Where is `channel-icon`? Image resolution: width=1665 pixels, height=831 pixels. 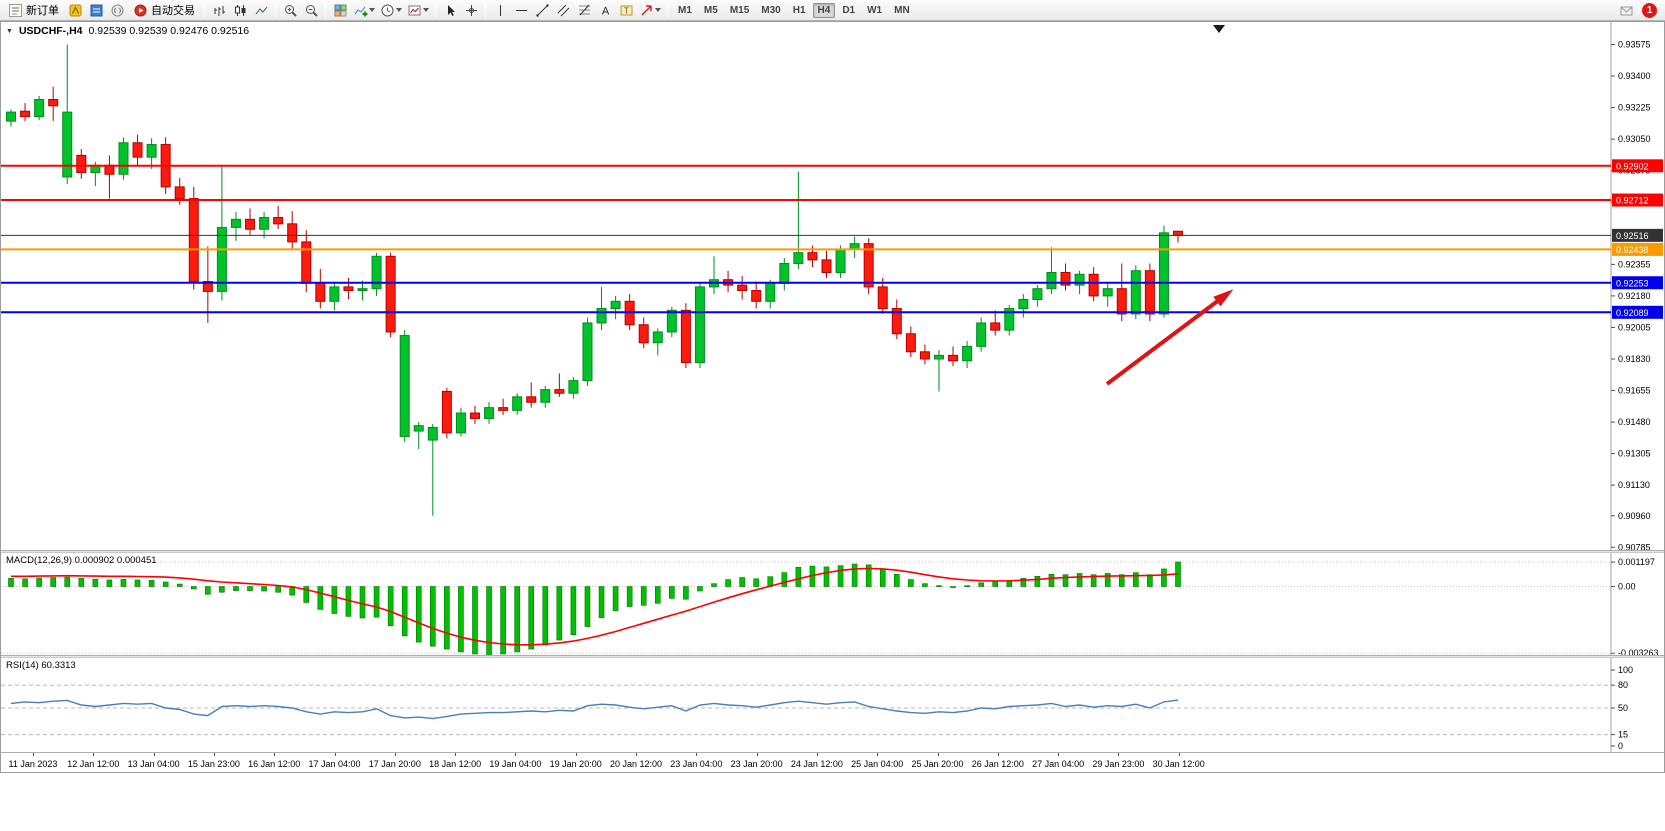
channel-icon is located at coordinates (563, 10).